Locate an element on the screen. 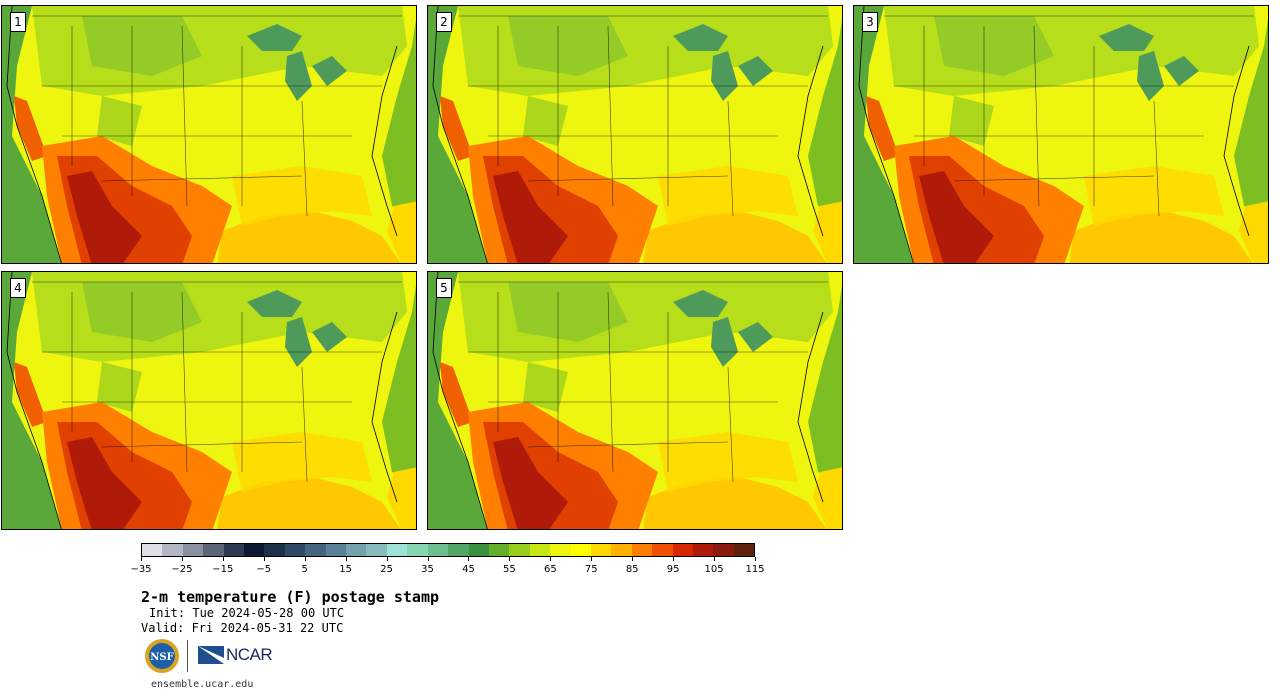 The width and height of the screenshot is (1280, 696). ncar-logo-text: NCAR is located at coordinates (249, 654).